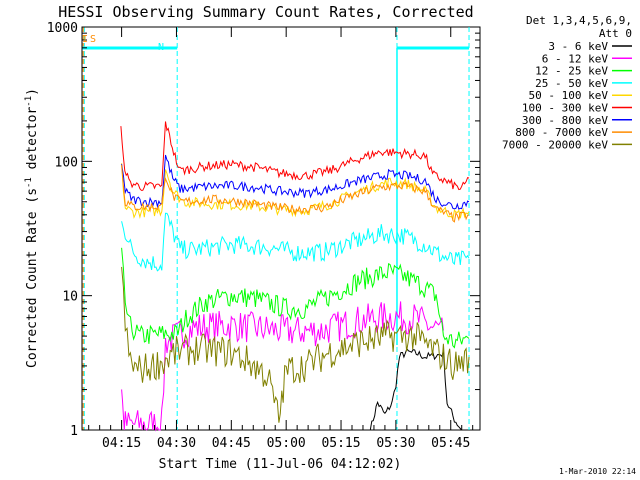  Describe the element at coordinates (395, 443) in the screenshot. I see `x-tick-label: 05:30` at that location.